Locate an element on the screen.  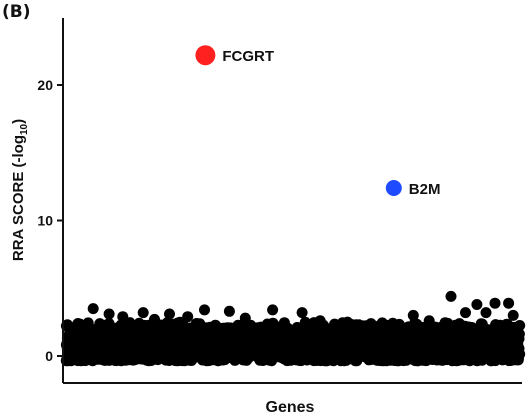
panel-label: (B) is located at coordinates (16, 12).